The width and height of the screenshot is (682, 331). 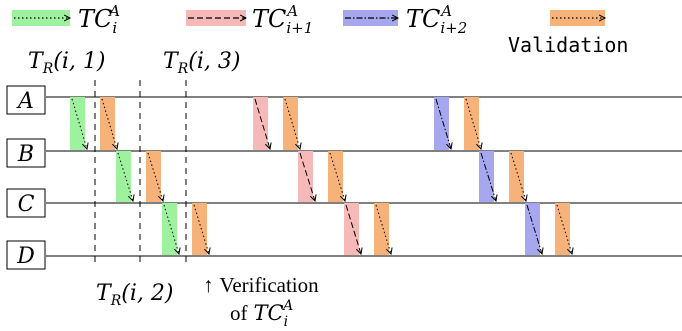 I want to click on legend-label-tc-i2: TCi+2A, so click(x=436, y=19).